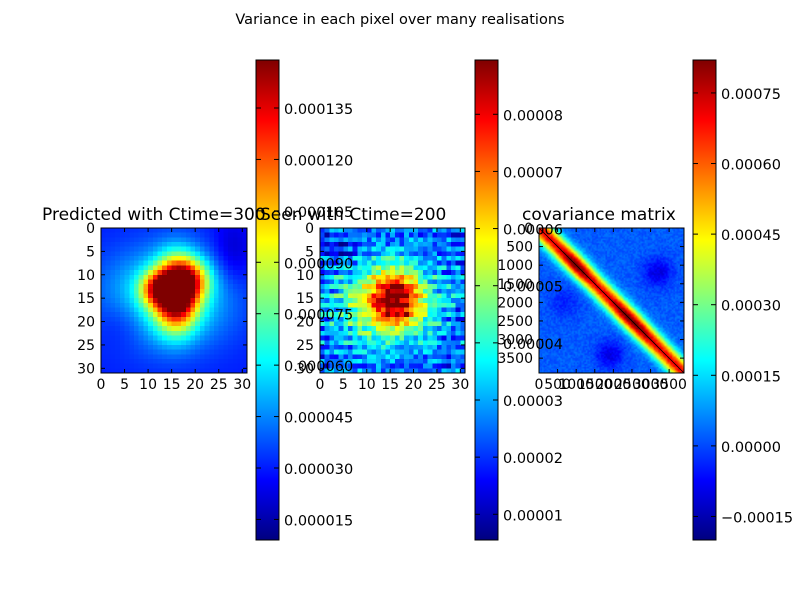 This screenshot has width=800, height=600. Describe the element at coordinates (318, 419) in the screenshot. I see `colorbar-tick-label: 0.000045` at that location.